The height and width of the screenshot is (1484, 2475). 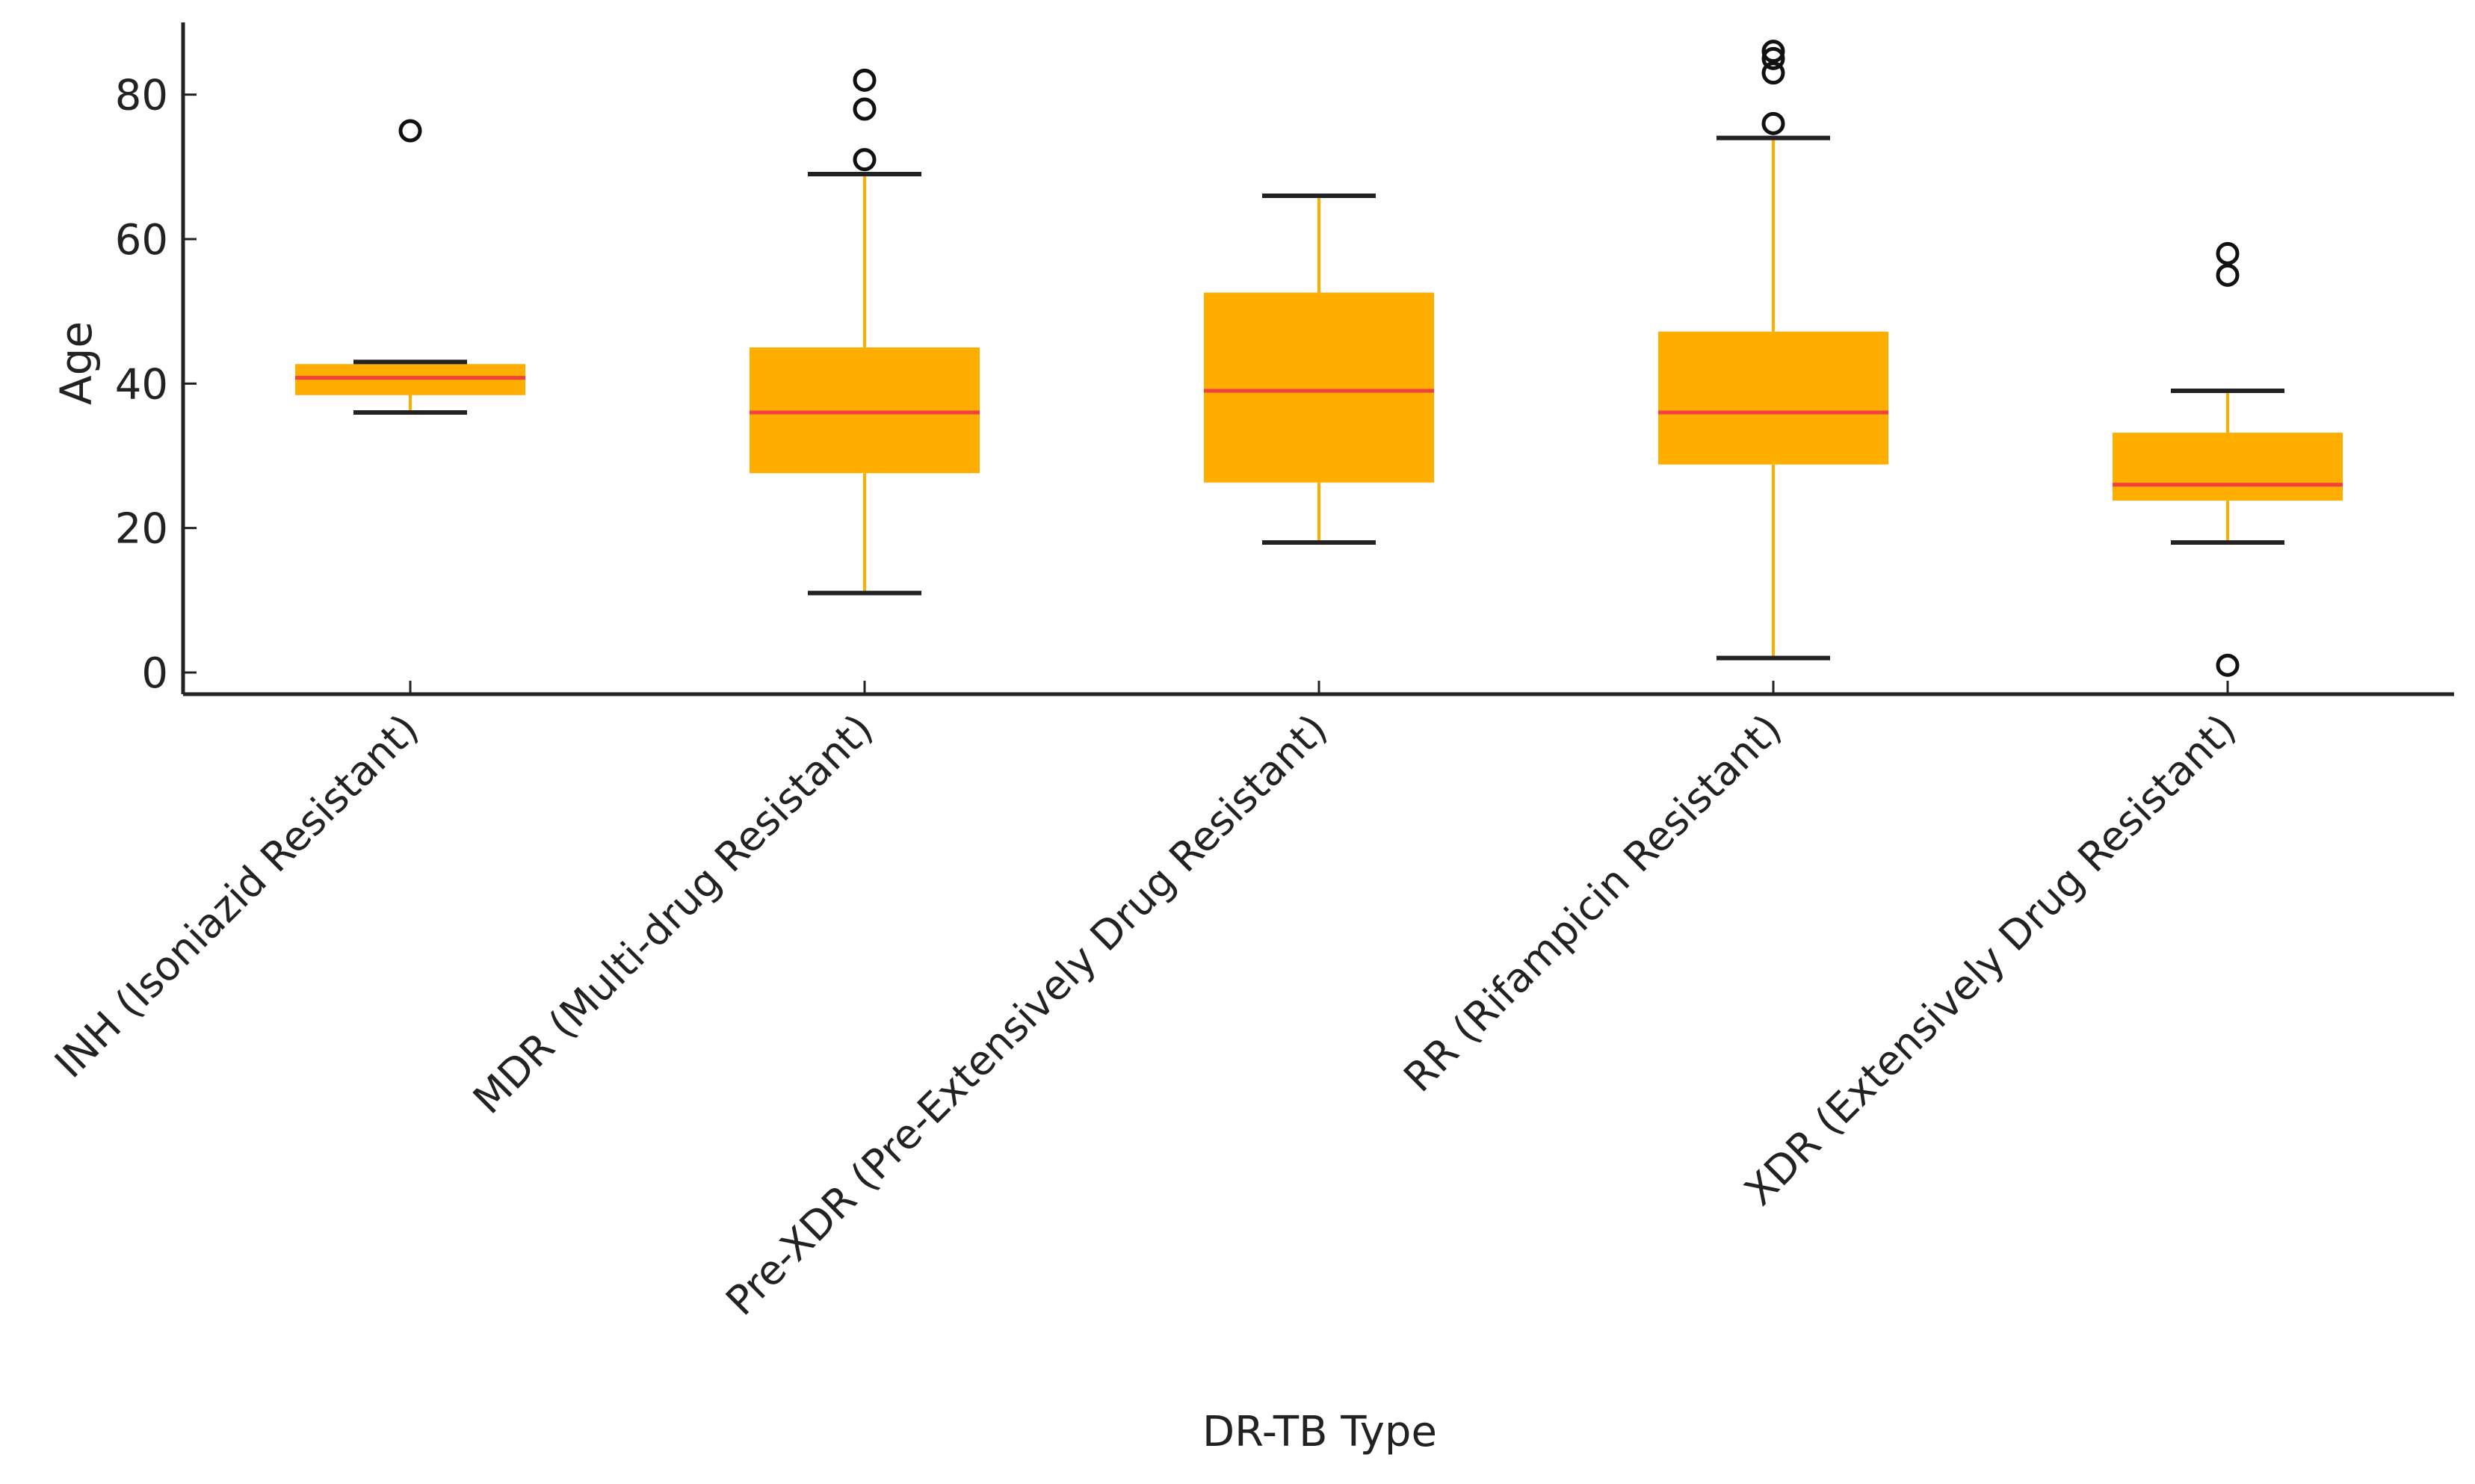 What do you see at coordinates (141, 241) in the screenshot?
I see `y-tick-label: 60` at bounding box center [141, 241].